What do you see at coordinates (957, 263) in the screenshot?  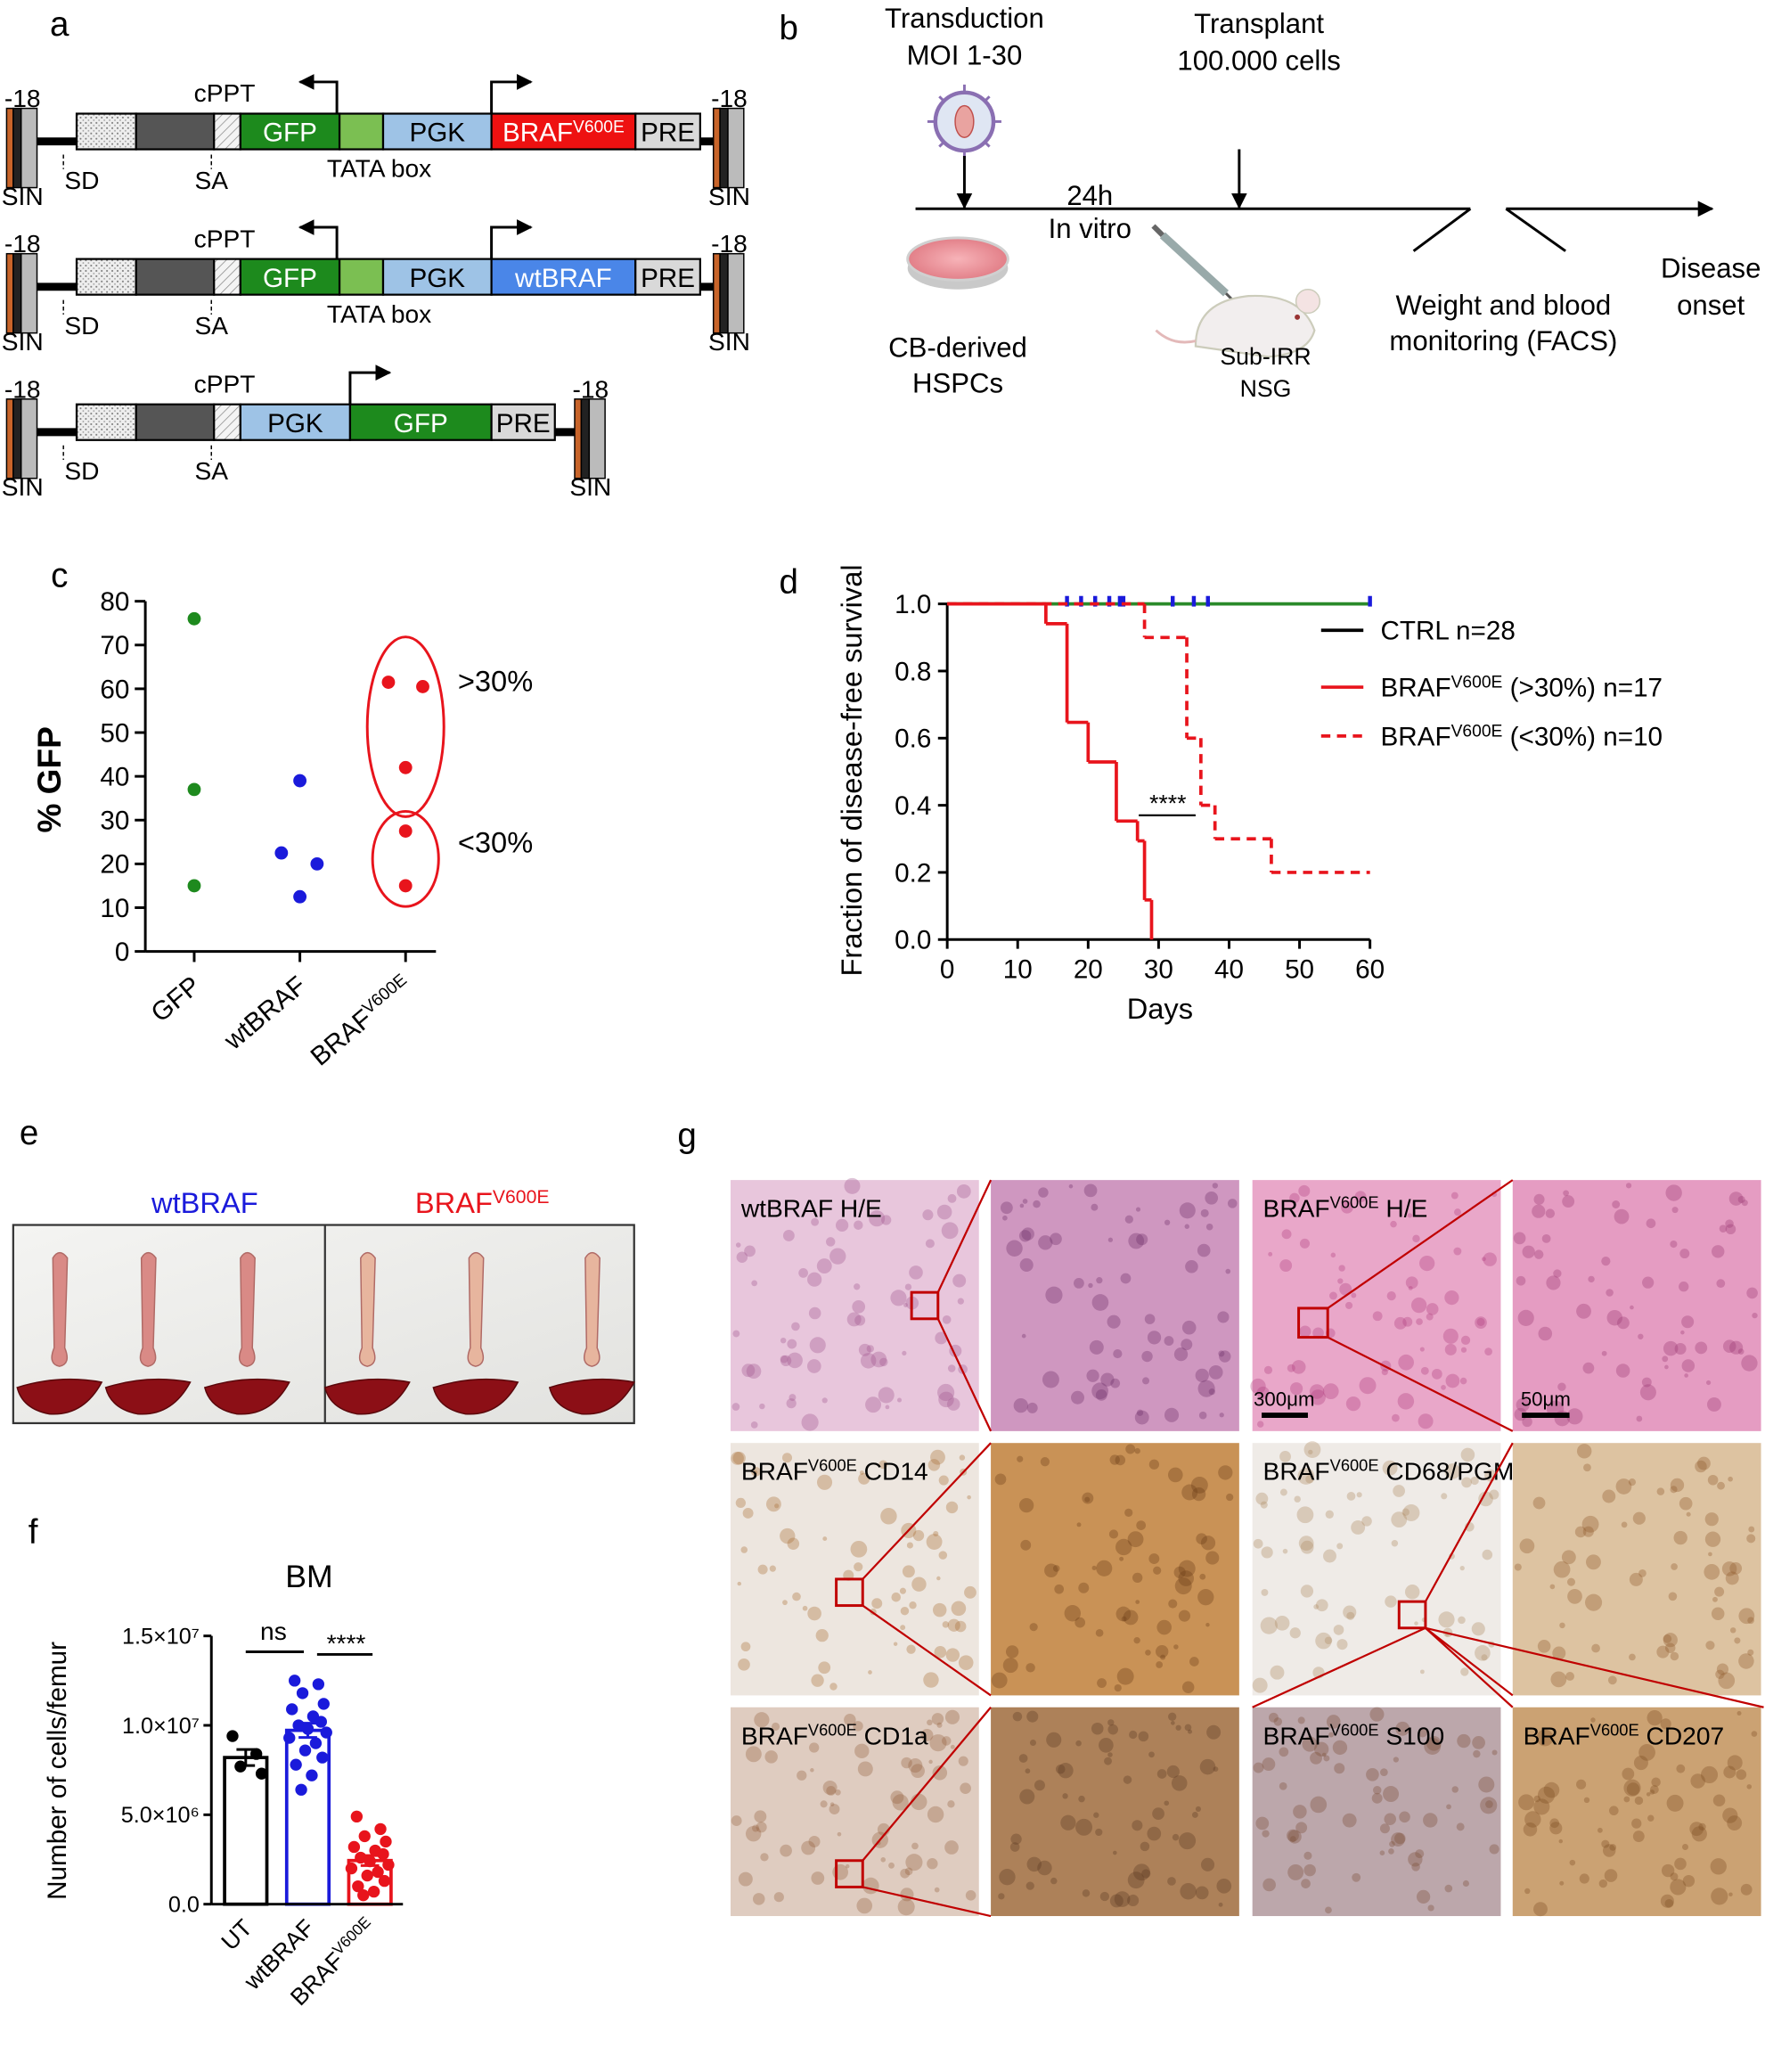 I see `culture-dish-icon` at bounding box center [957, 263].